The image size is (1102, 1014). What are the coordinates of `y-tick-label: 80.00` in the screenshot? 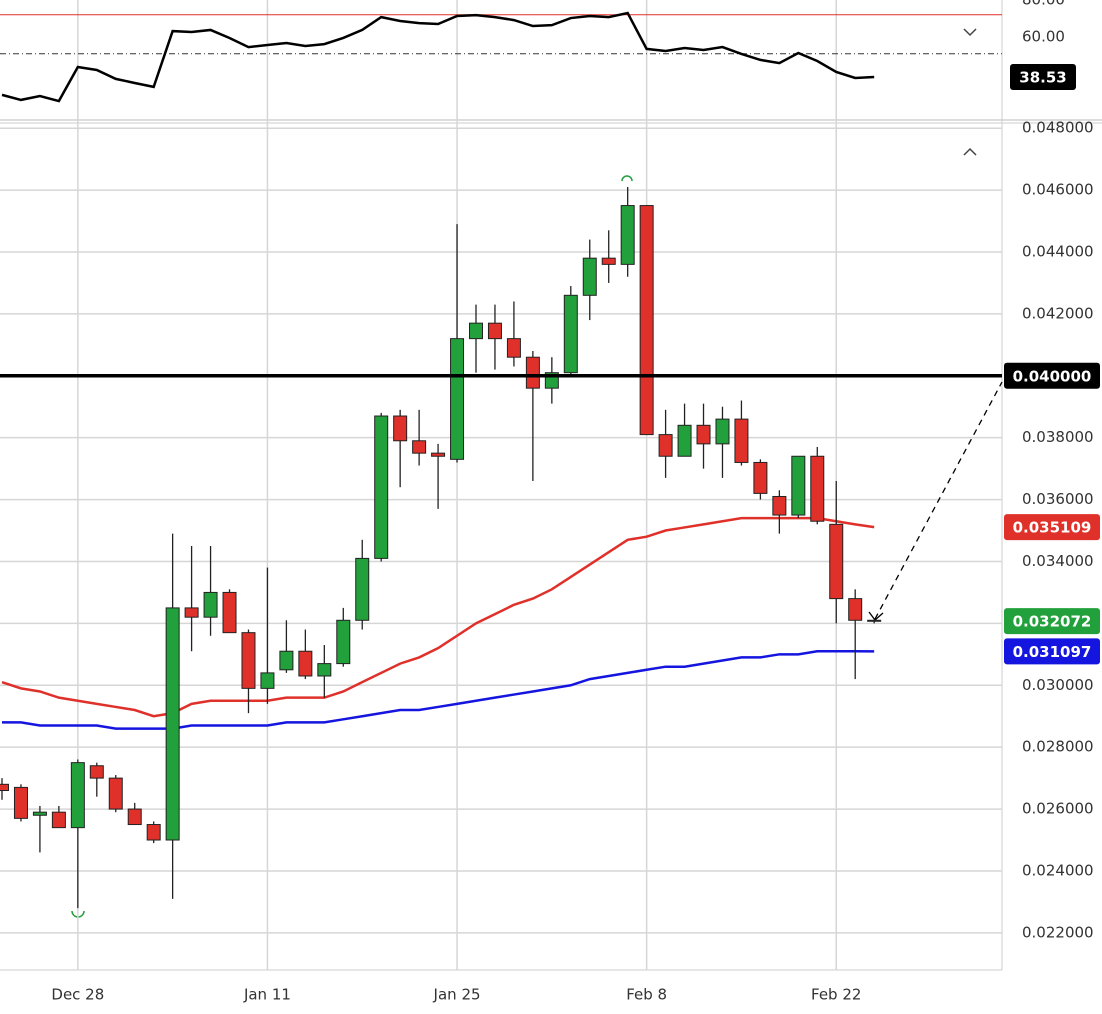 It's located at (1043, 4).